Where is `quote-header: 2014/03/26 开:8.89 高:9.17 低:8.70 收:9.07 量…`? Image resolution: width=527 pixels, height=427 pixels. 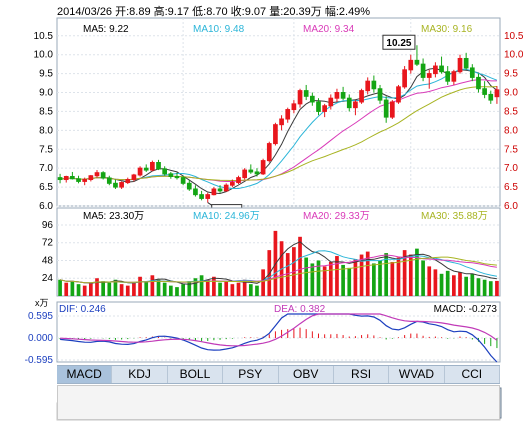
quote-header: 2014/03/26 开:8.89 高:9.17 低:8.70 收:9.07 量… is located at coordinates (214, 12).